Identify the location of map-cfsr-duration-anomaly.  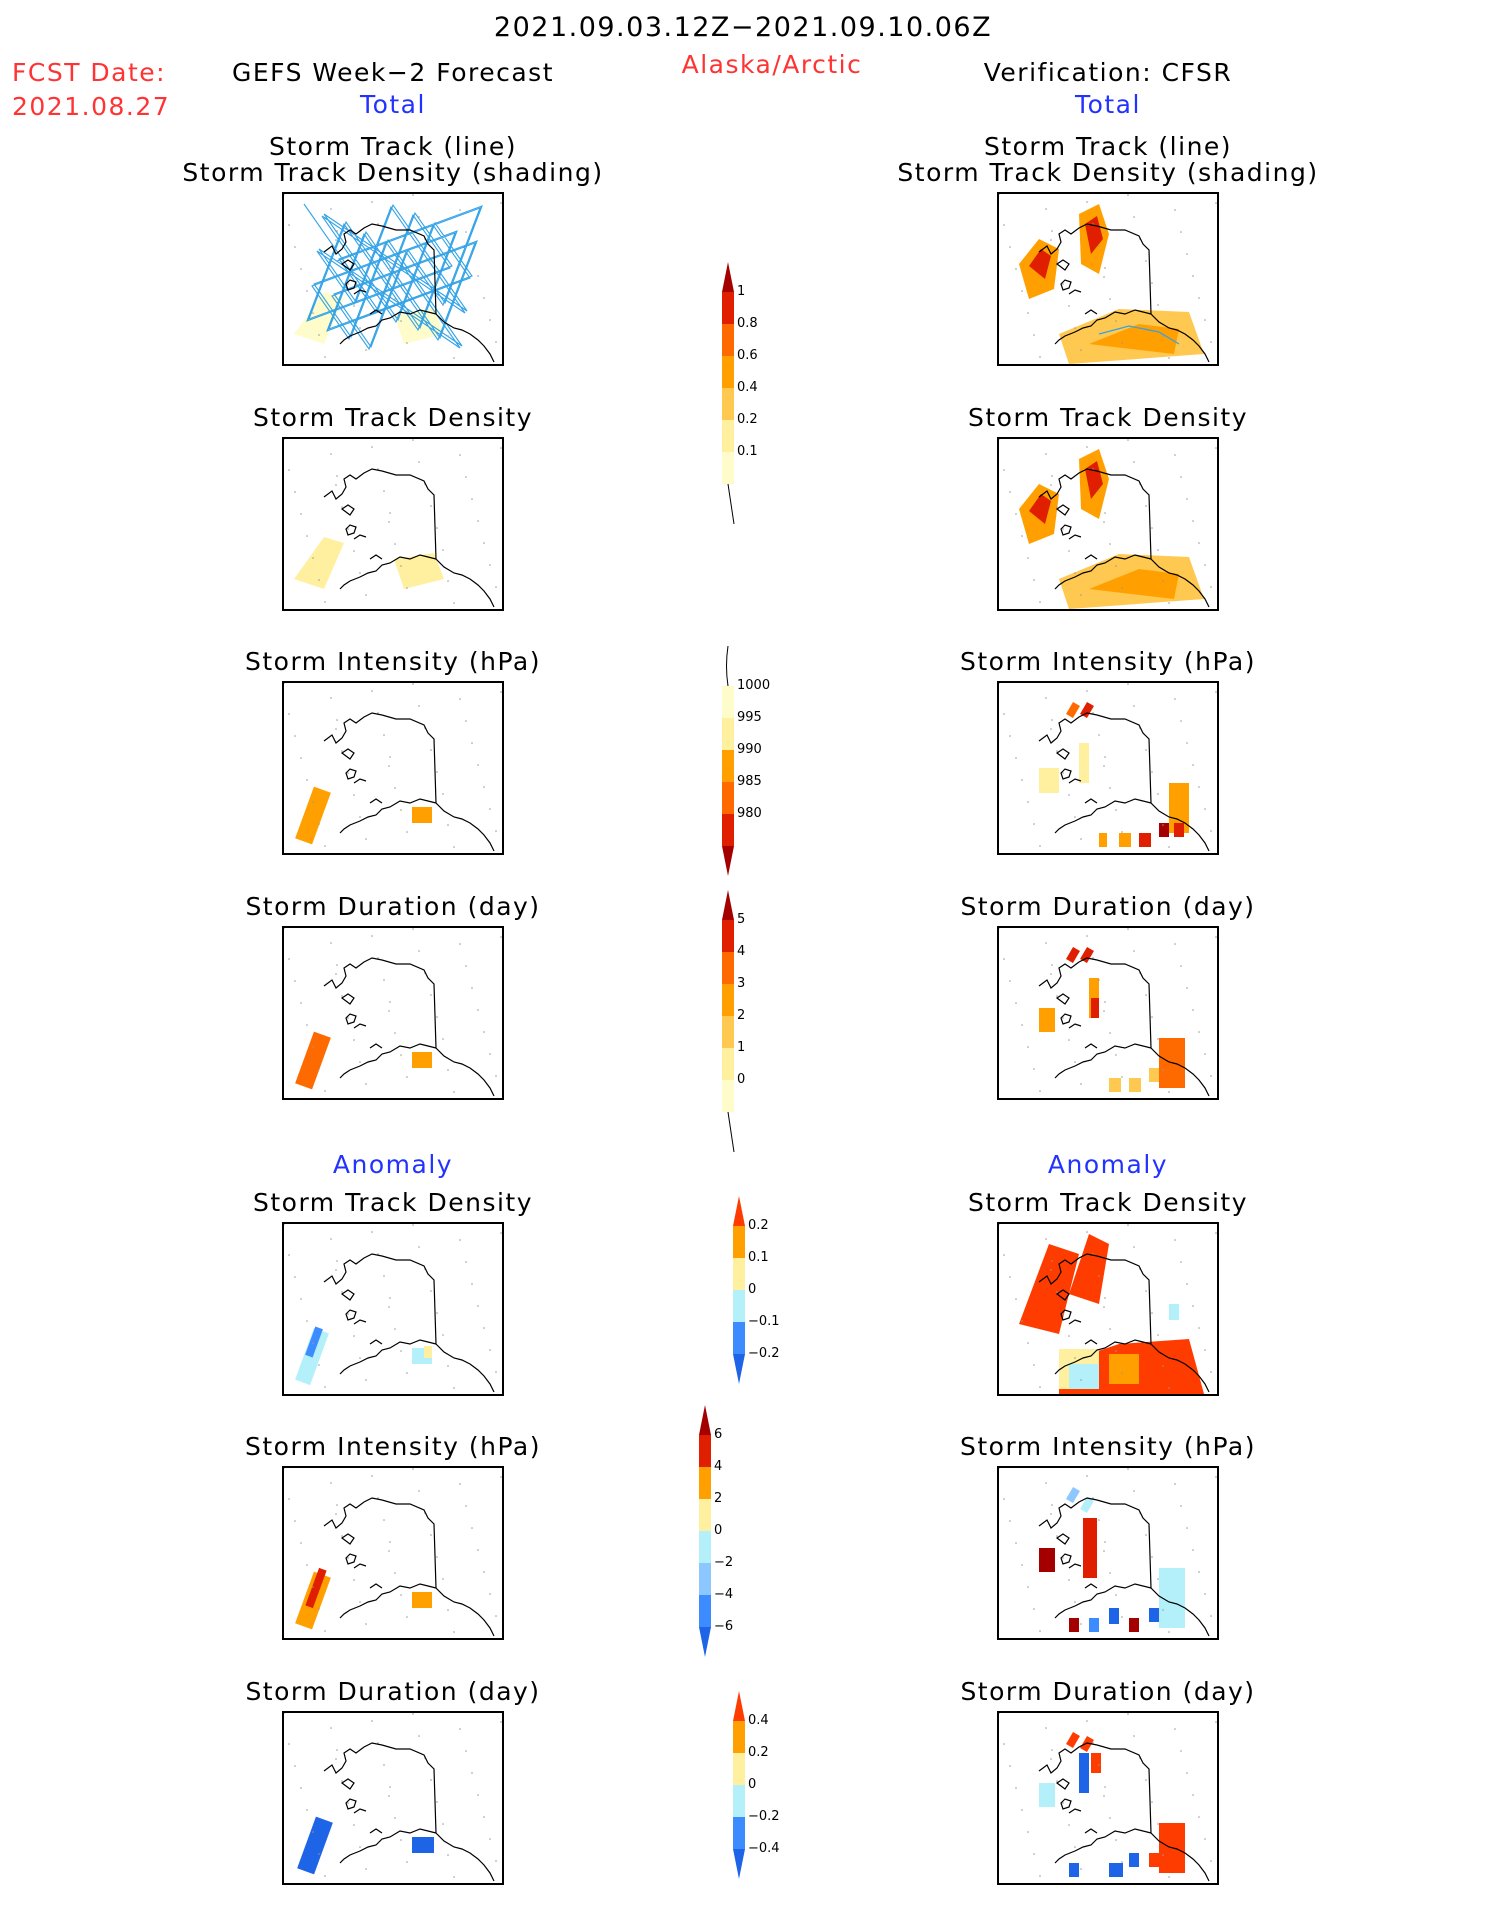
(1108, 1798).